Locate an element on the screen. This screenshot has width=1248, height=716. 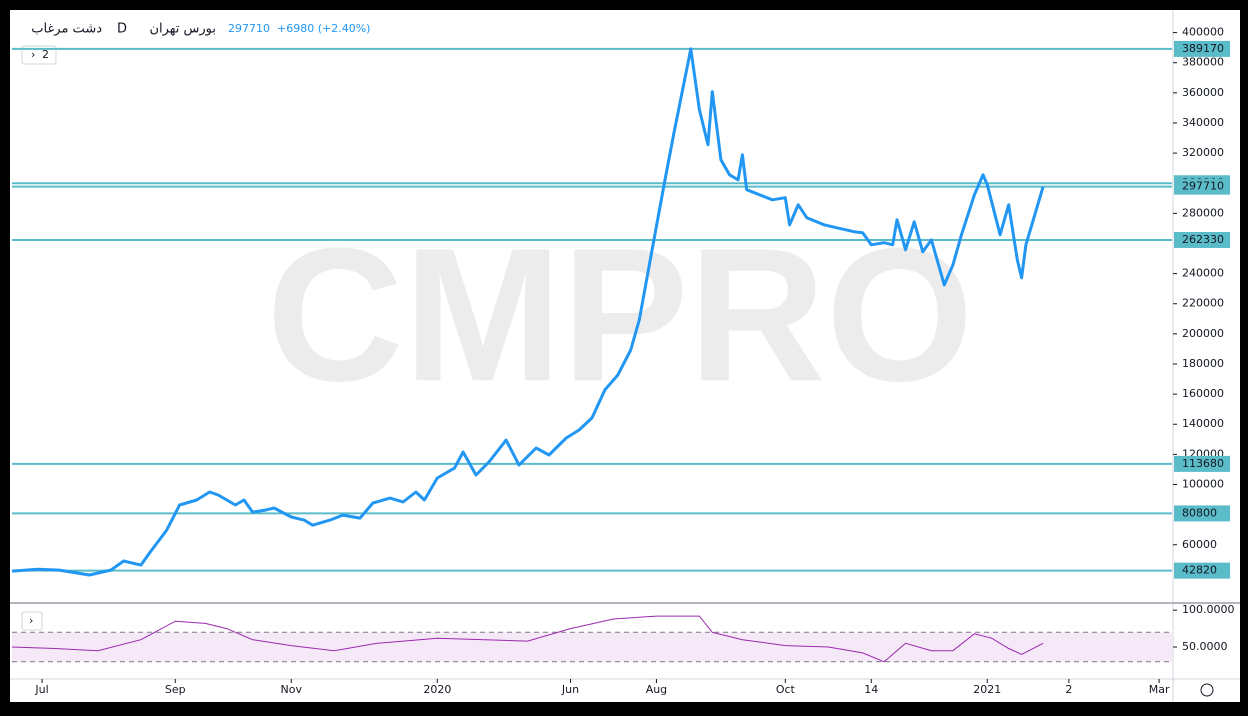
y-tick-label: 160000 is located at coordinates (1203, 393).